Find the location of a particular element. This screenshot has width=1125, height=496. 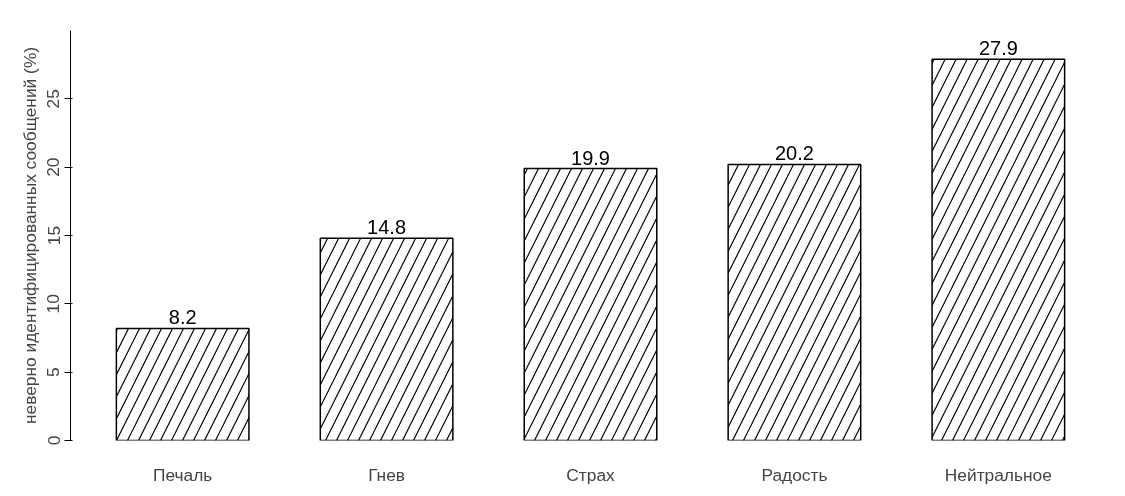

y-tick-label: 15 is located at coordinates (53, 235).